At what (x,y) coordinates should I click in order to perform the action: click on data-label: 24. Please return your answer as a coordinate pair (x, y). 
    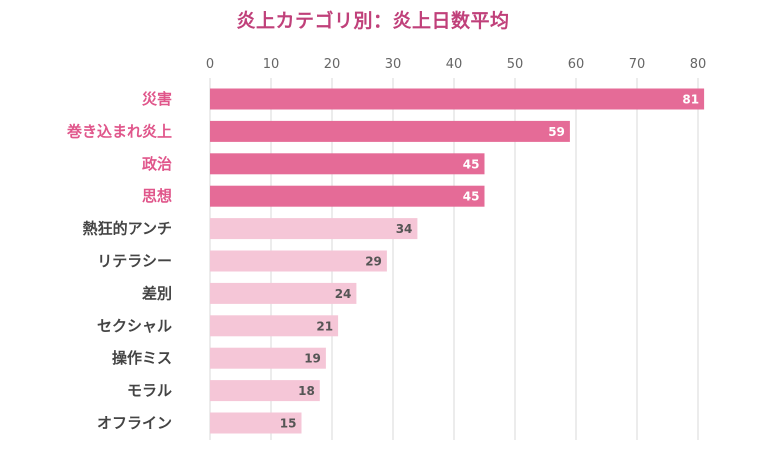
    Looking at the image, I should click on (343, 294).